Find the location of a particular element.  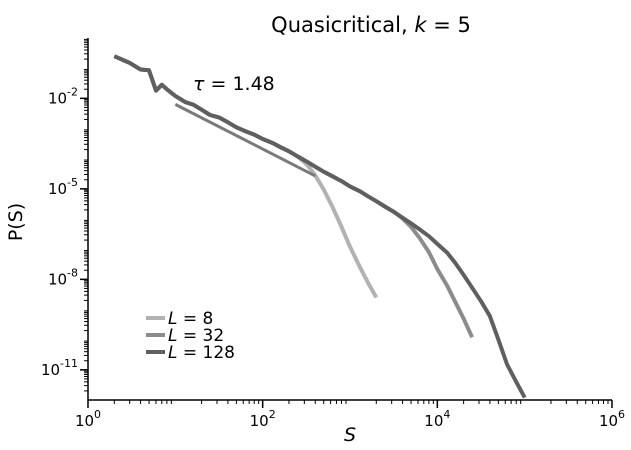

x-tick-label: 10² is located at coordinates (263, 419).